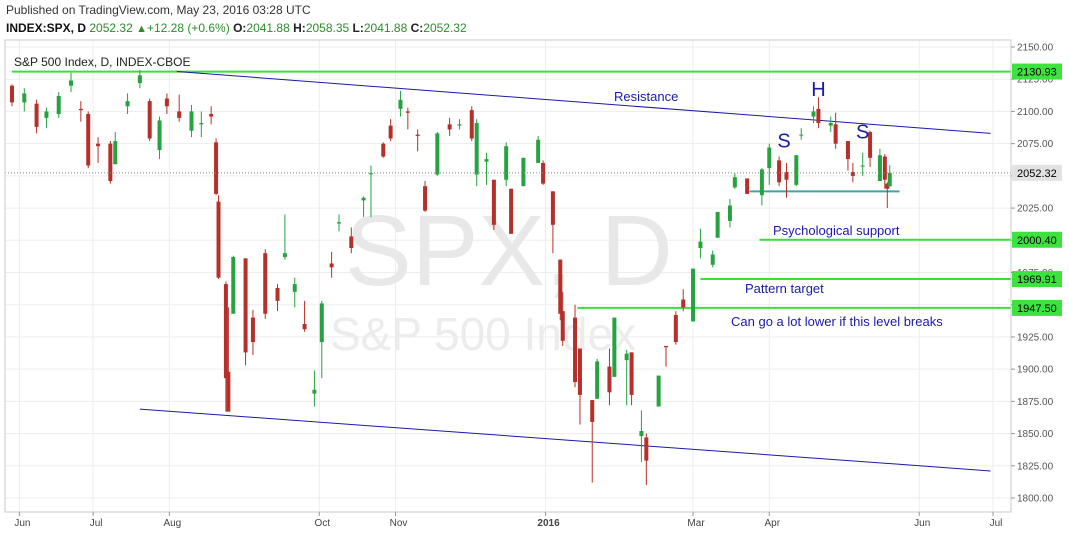 The image size is (1069, 536). Describe the element at coordinates (1035, 499) in the screenshot. I see `y-tick-label: 1800.00` at that location.